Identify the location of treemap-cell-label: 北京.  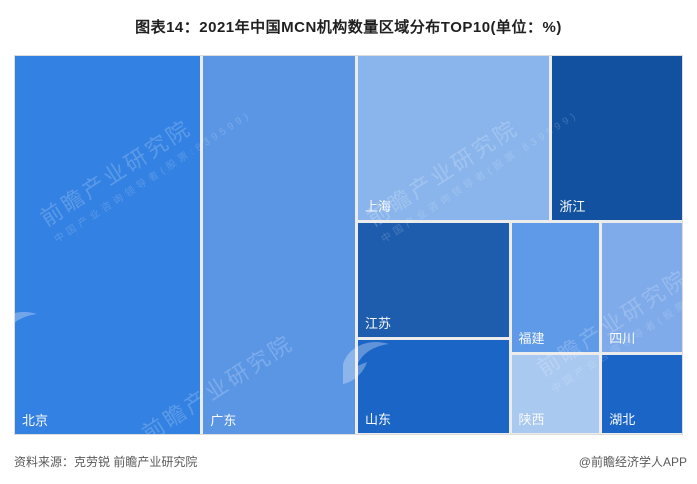
(35, 420).